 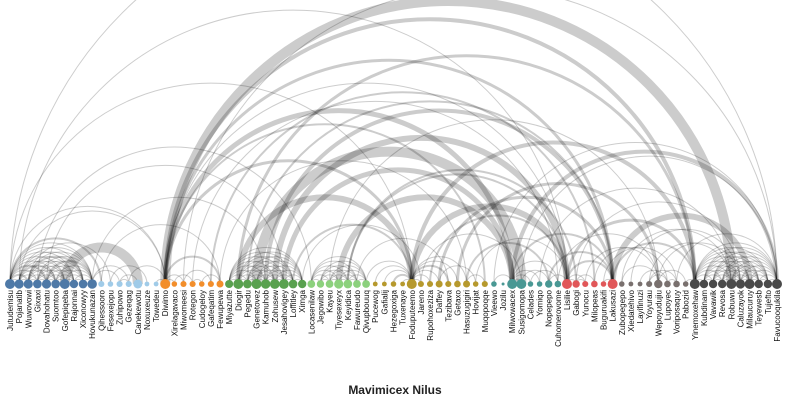 What do you see at coordinates (713, 304) in the screenshot?
I see `node-label: Vavawik` at bounding box center [713, 304].